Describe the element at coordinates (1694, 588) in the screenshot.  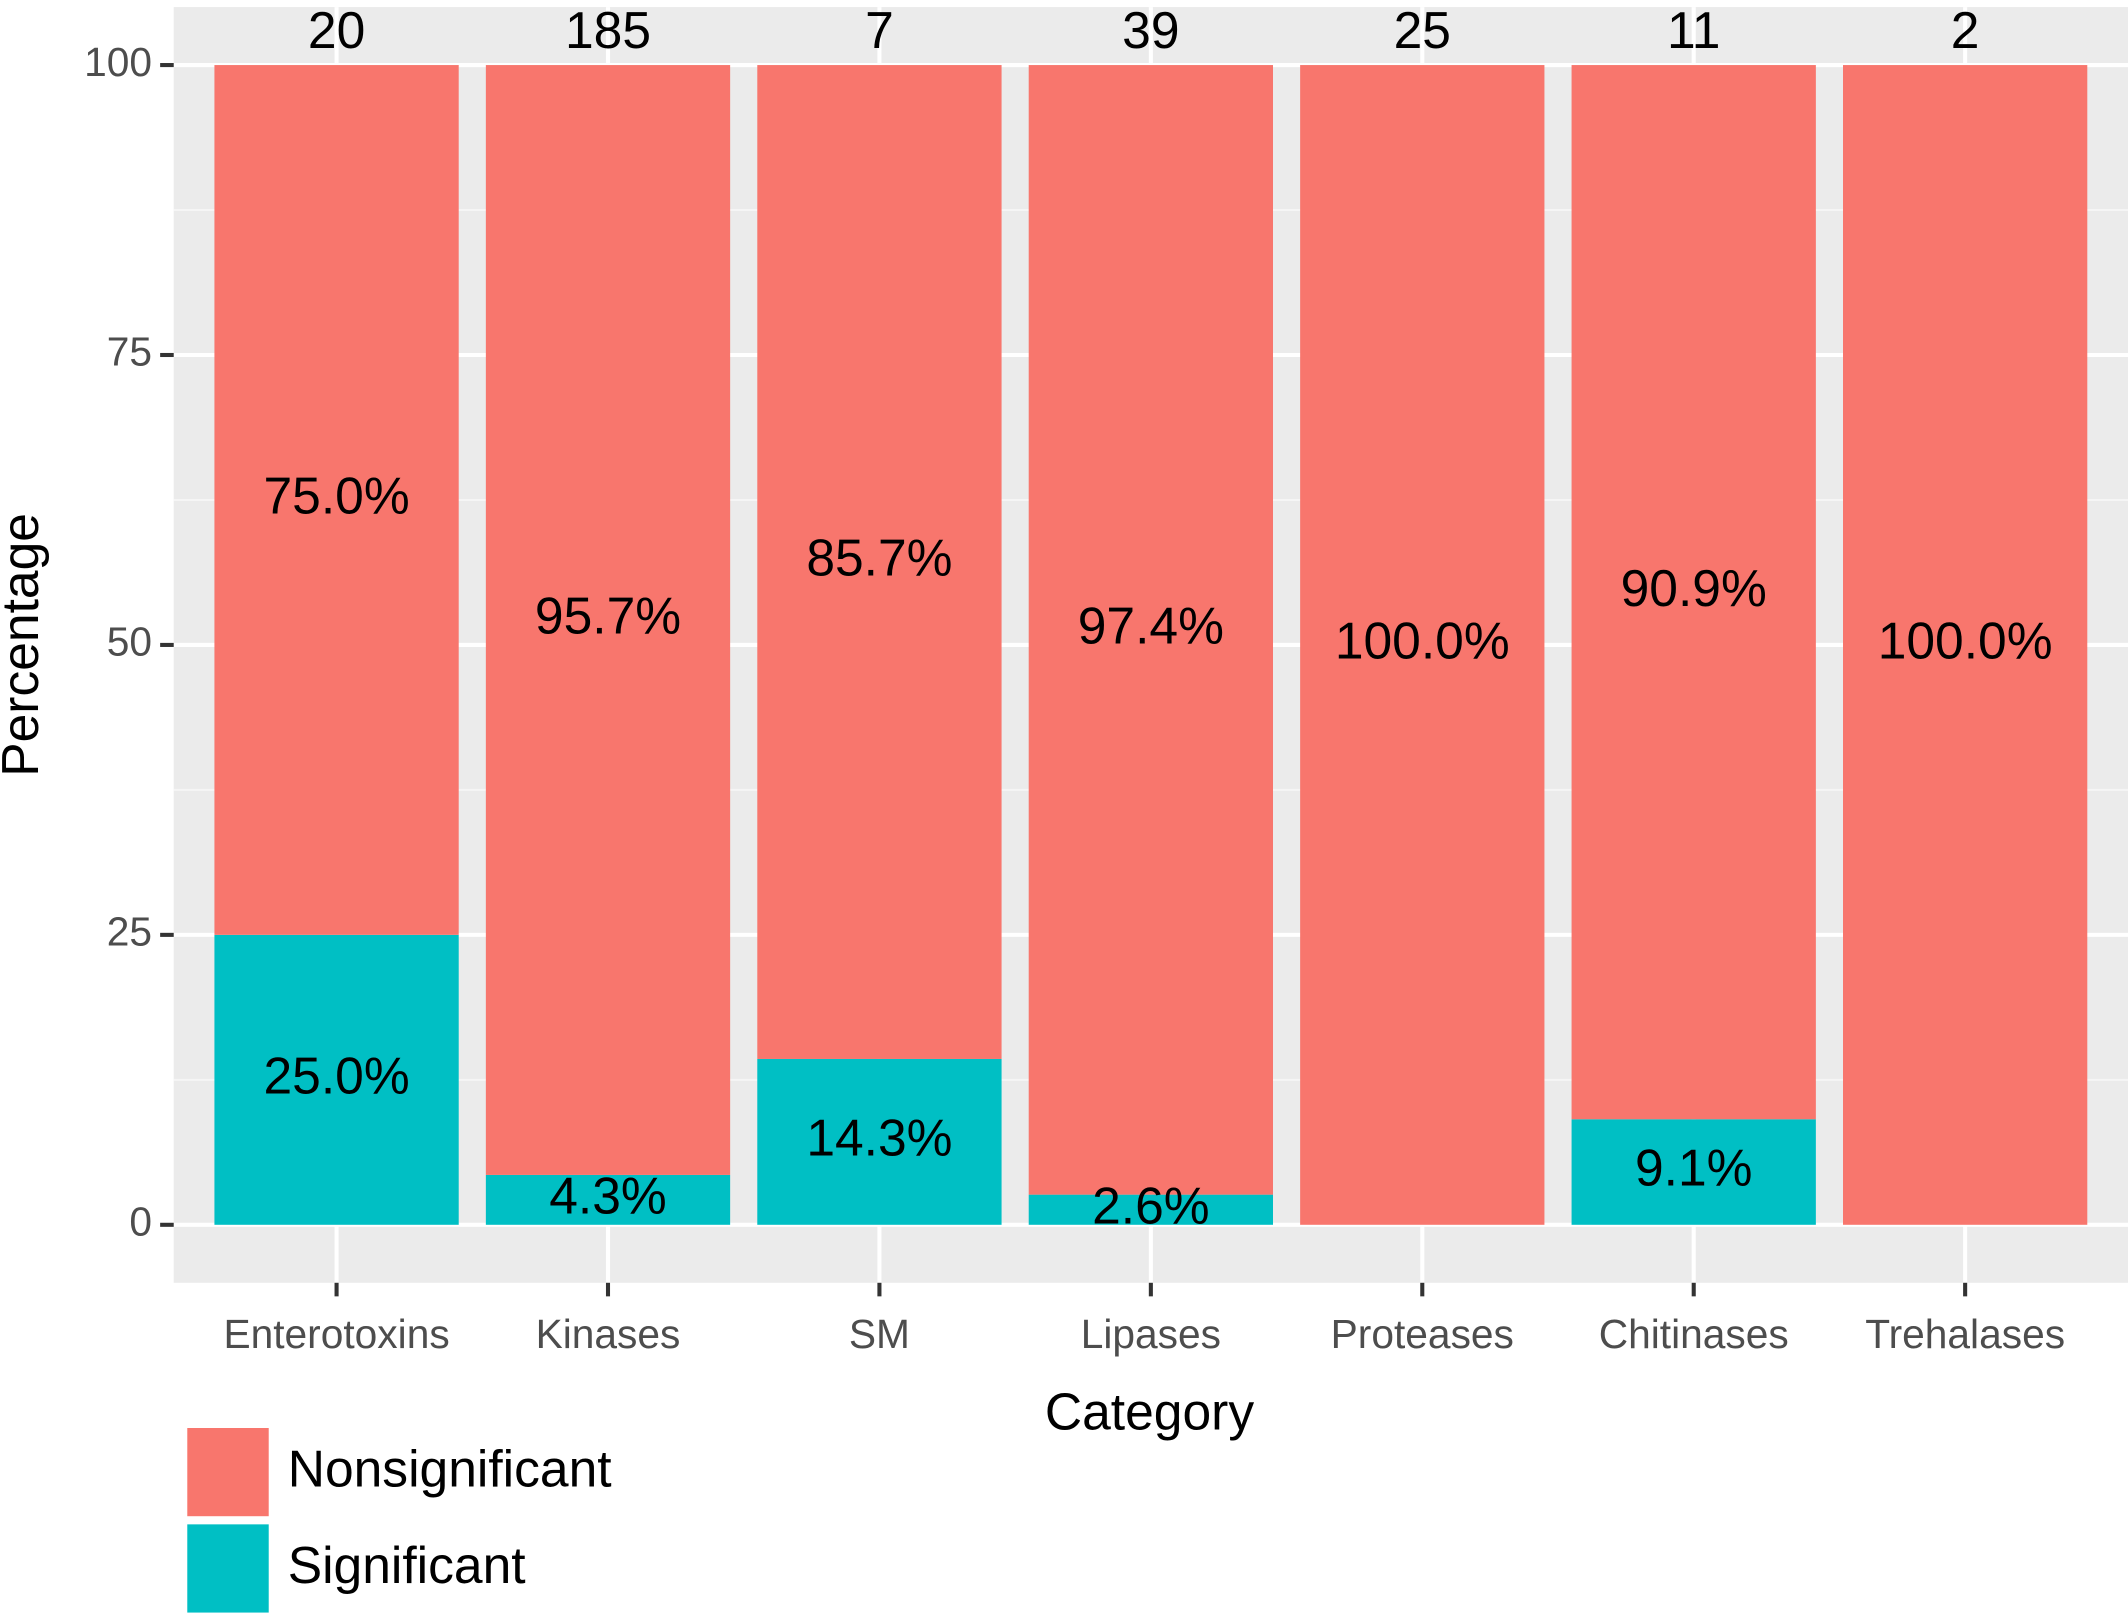
I see `value-label: 90.9%` at that location.